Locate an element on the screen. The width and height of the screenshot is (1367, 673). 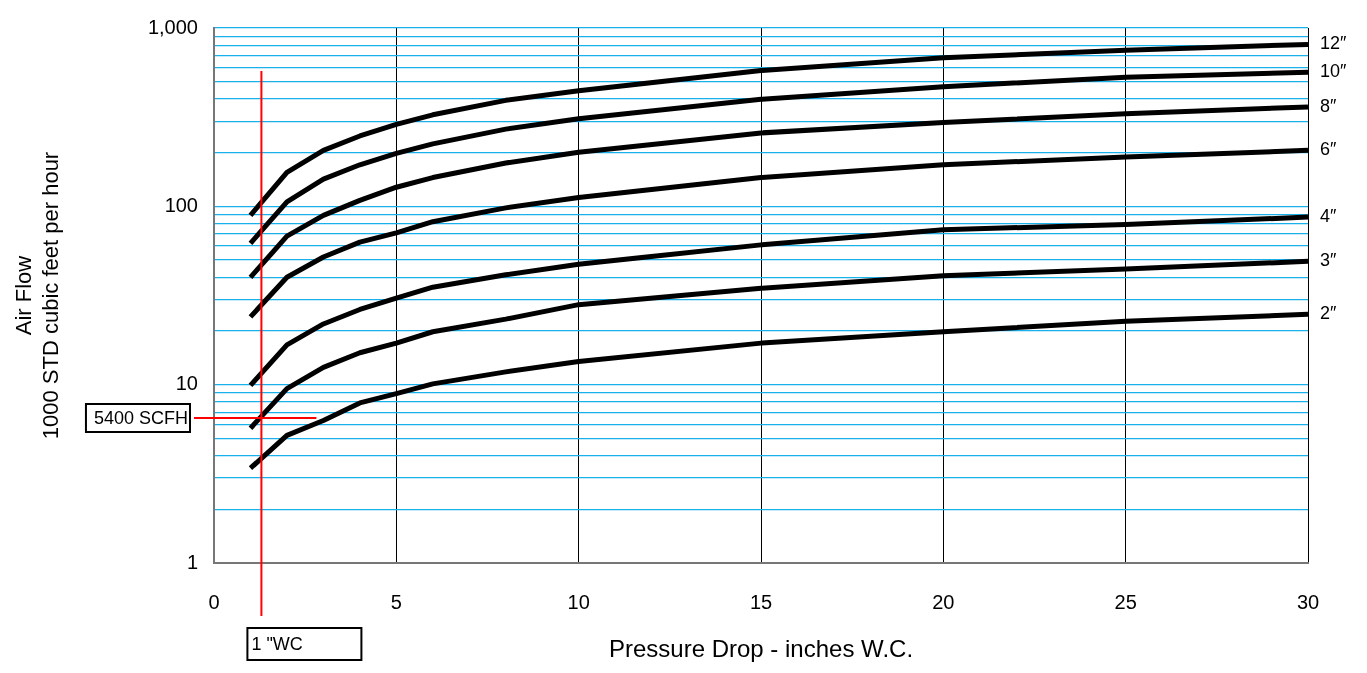
series-label: 6″ is located at coordinates (1329, 149).